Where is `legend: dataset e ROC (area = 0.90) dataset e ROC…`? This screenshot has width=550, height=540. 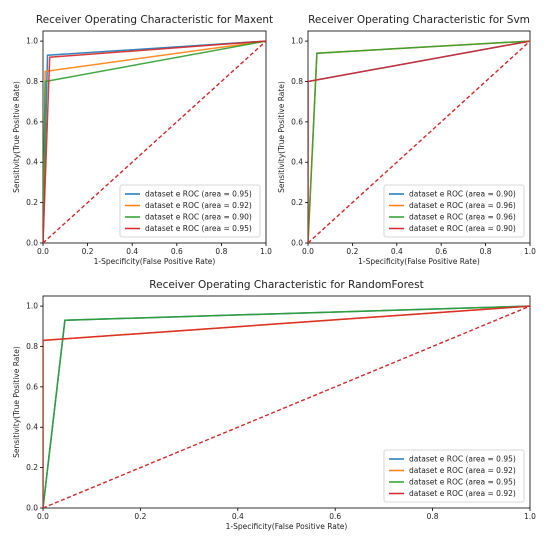
legend: dataset e ROC (area = 0.90) dataset e ROC… is located at coordinates (454, 211).